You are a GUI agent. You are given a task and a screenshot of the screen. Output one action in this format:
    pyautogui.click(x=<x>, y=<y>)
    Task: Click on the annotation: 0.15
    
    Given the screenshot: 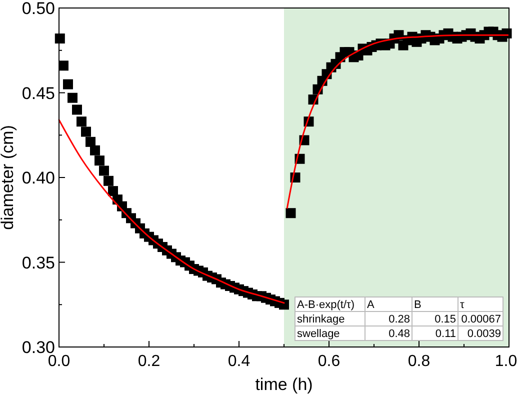 What is the action you would take?
    pyautogui.click(x=445, y=320)
    